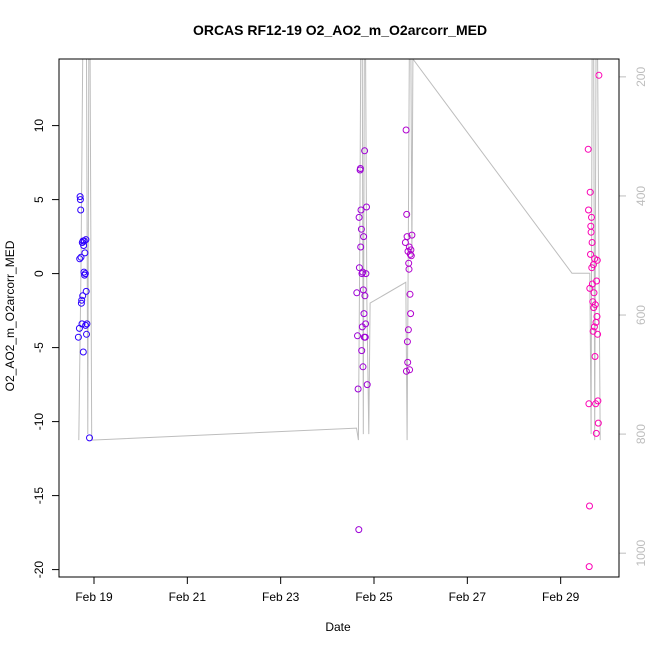 This screenshot has height=650, width=650. I want to click on y-tick-label: 10, so click(39, 126).